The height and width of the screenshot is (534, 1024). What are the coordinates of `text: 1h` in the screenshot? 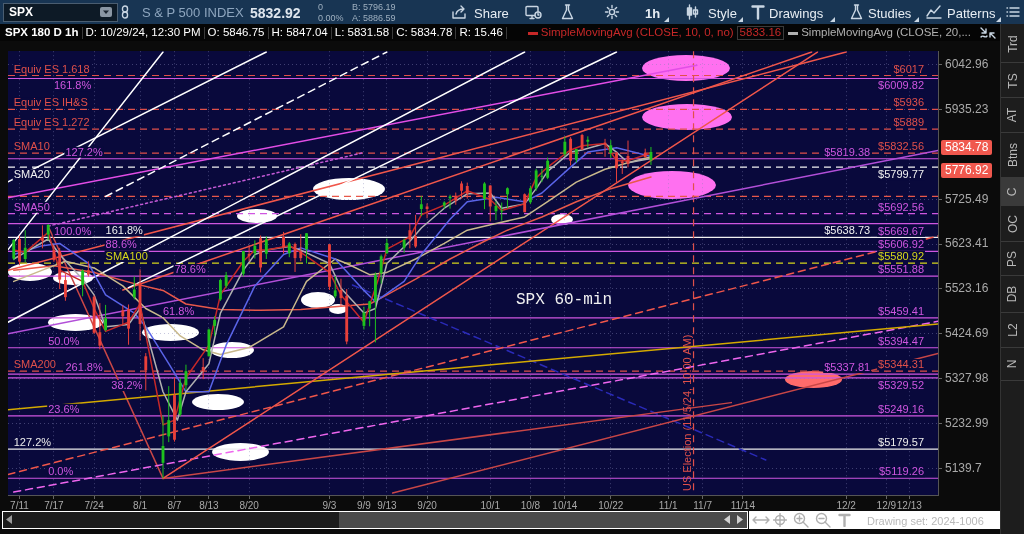 It's located at (653, 13).